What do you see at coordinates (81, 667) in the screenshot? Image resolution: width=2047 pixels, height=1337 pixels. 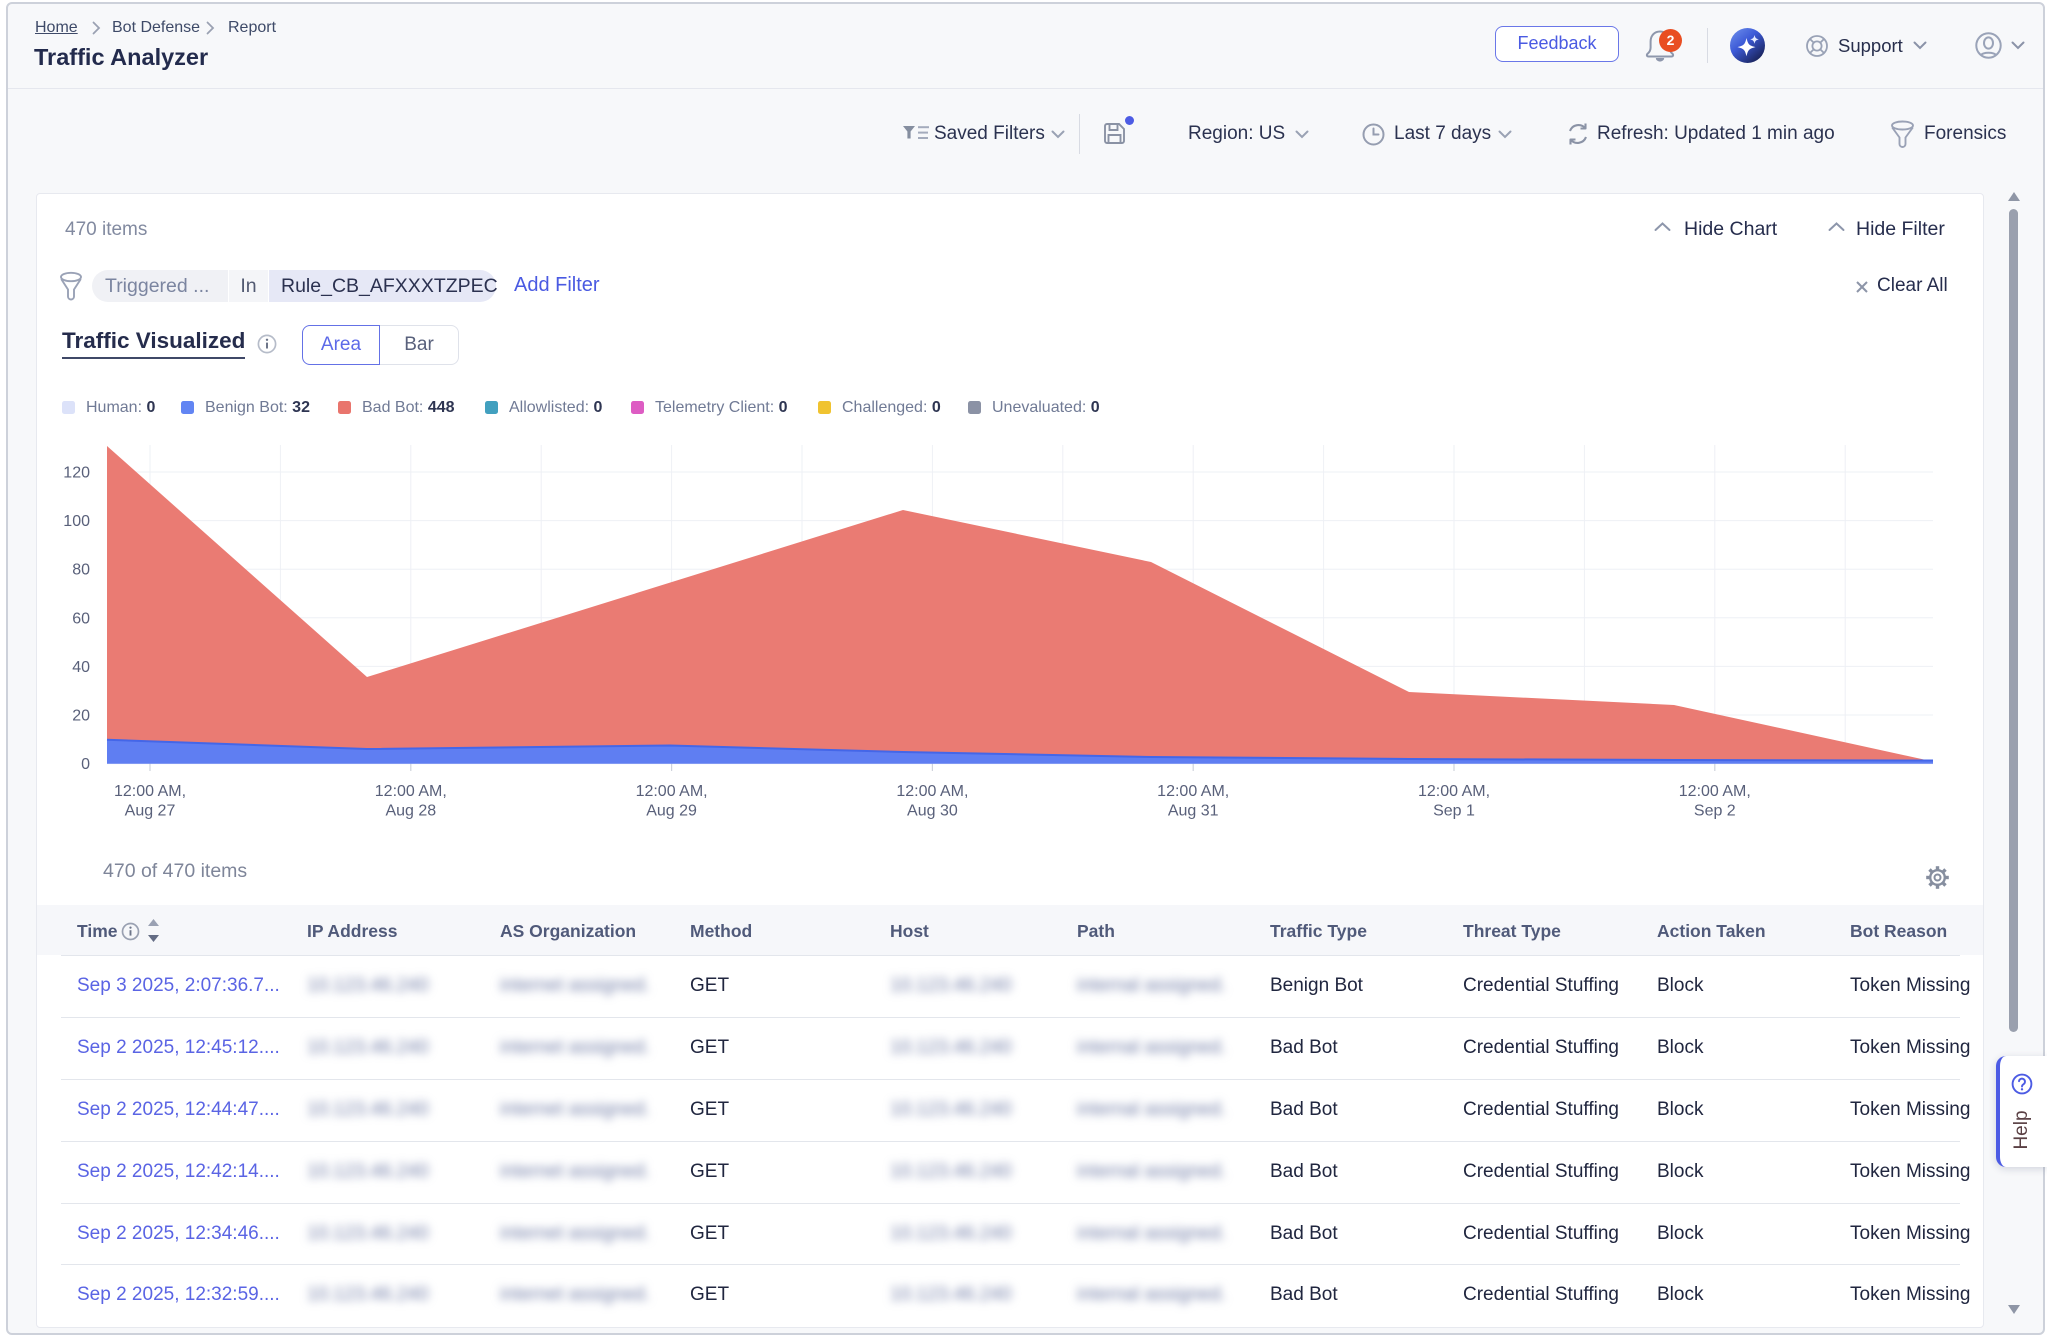 I see `svg-text: 40` at bounding box center [81, 667].